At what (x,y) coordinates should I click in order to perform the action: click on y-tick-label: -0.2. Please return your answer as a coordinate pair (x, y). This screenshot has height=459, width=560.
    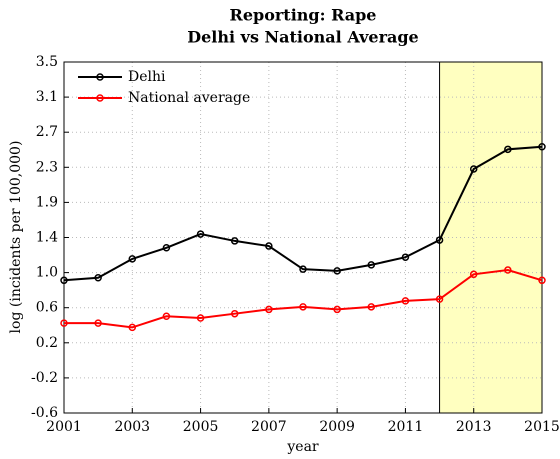
    Looking at the image, I should click on (44, 378).